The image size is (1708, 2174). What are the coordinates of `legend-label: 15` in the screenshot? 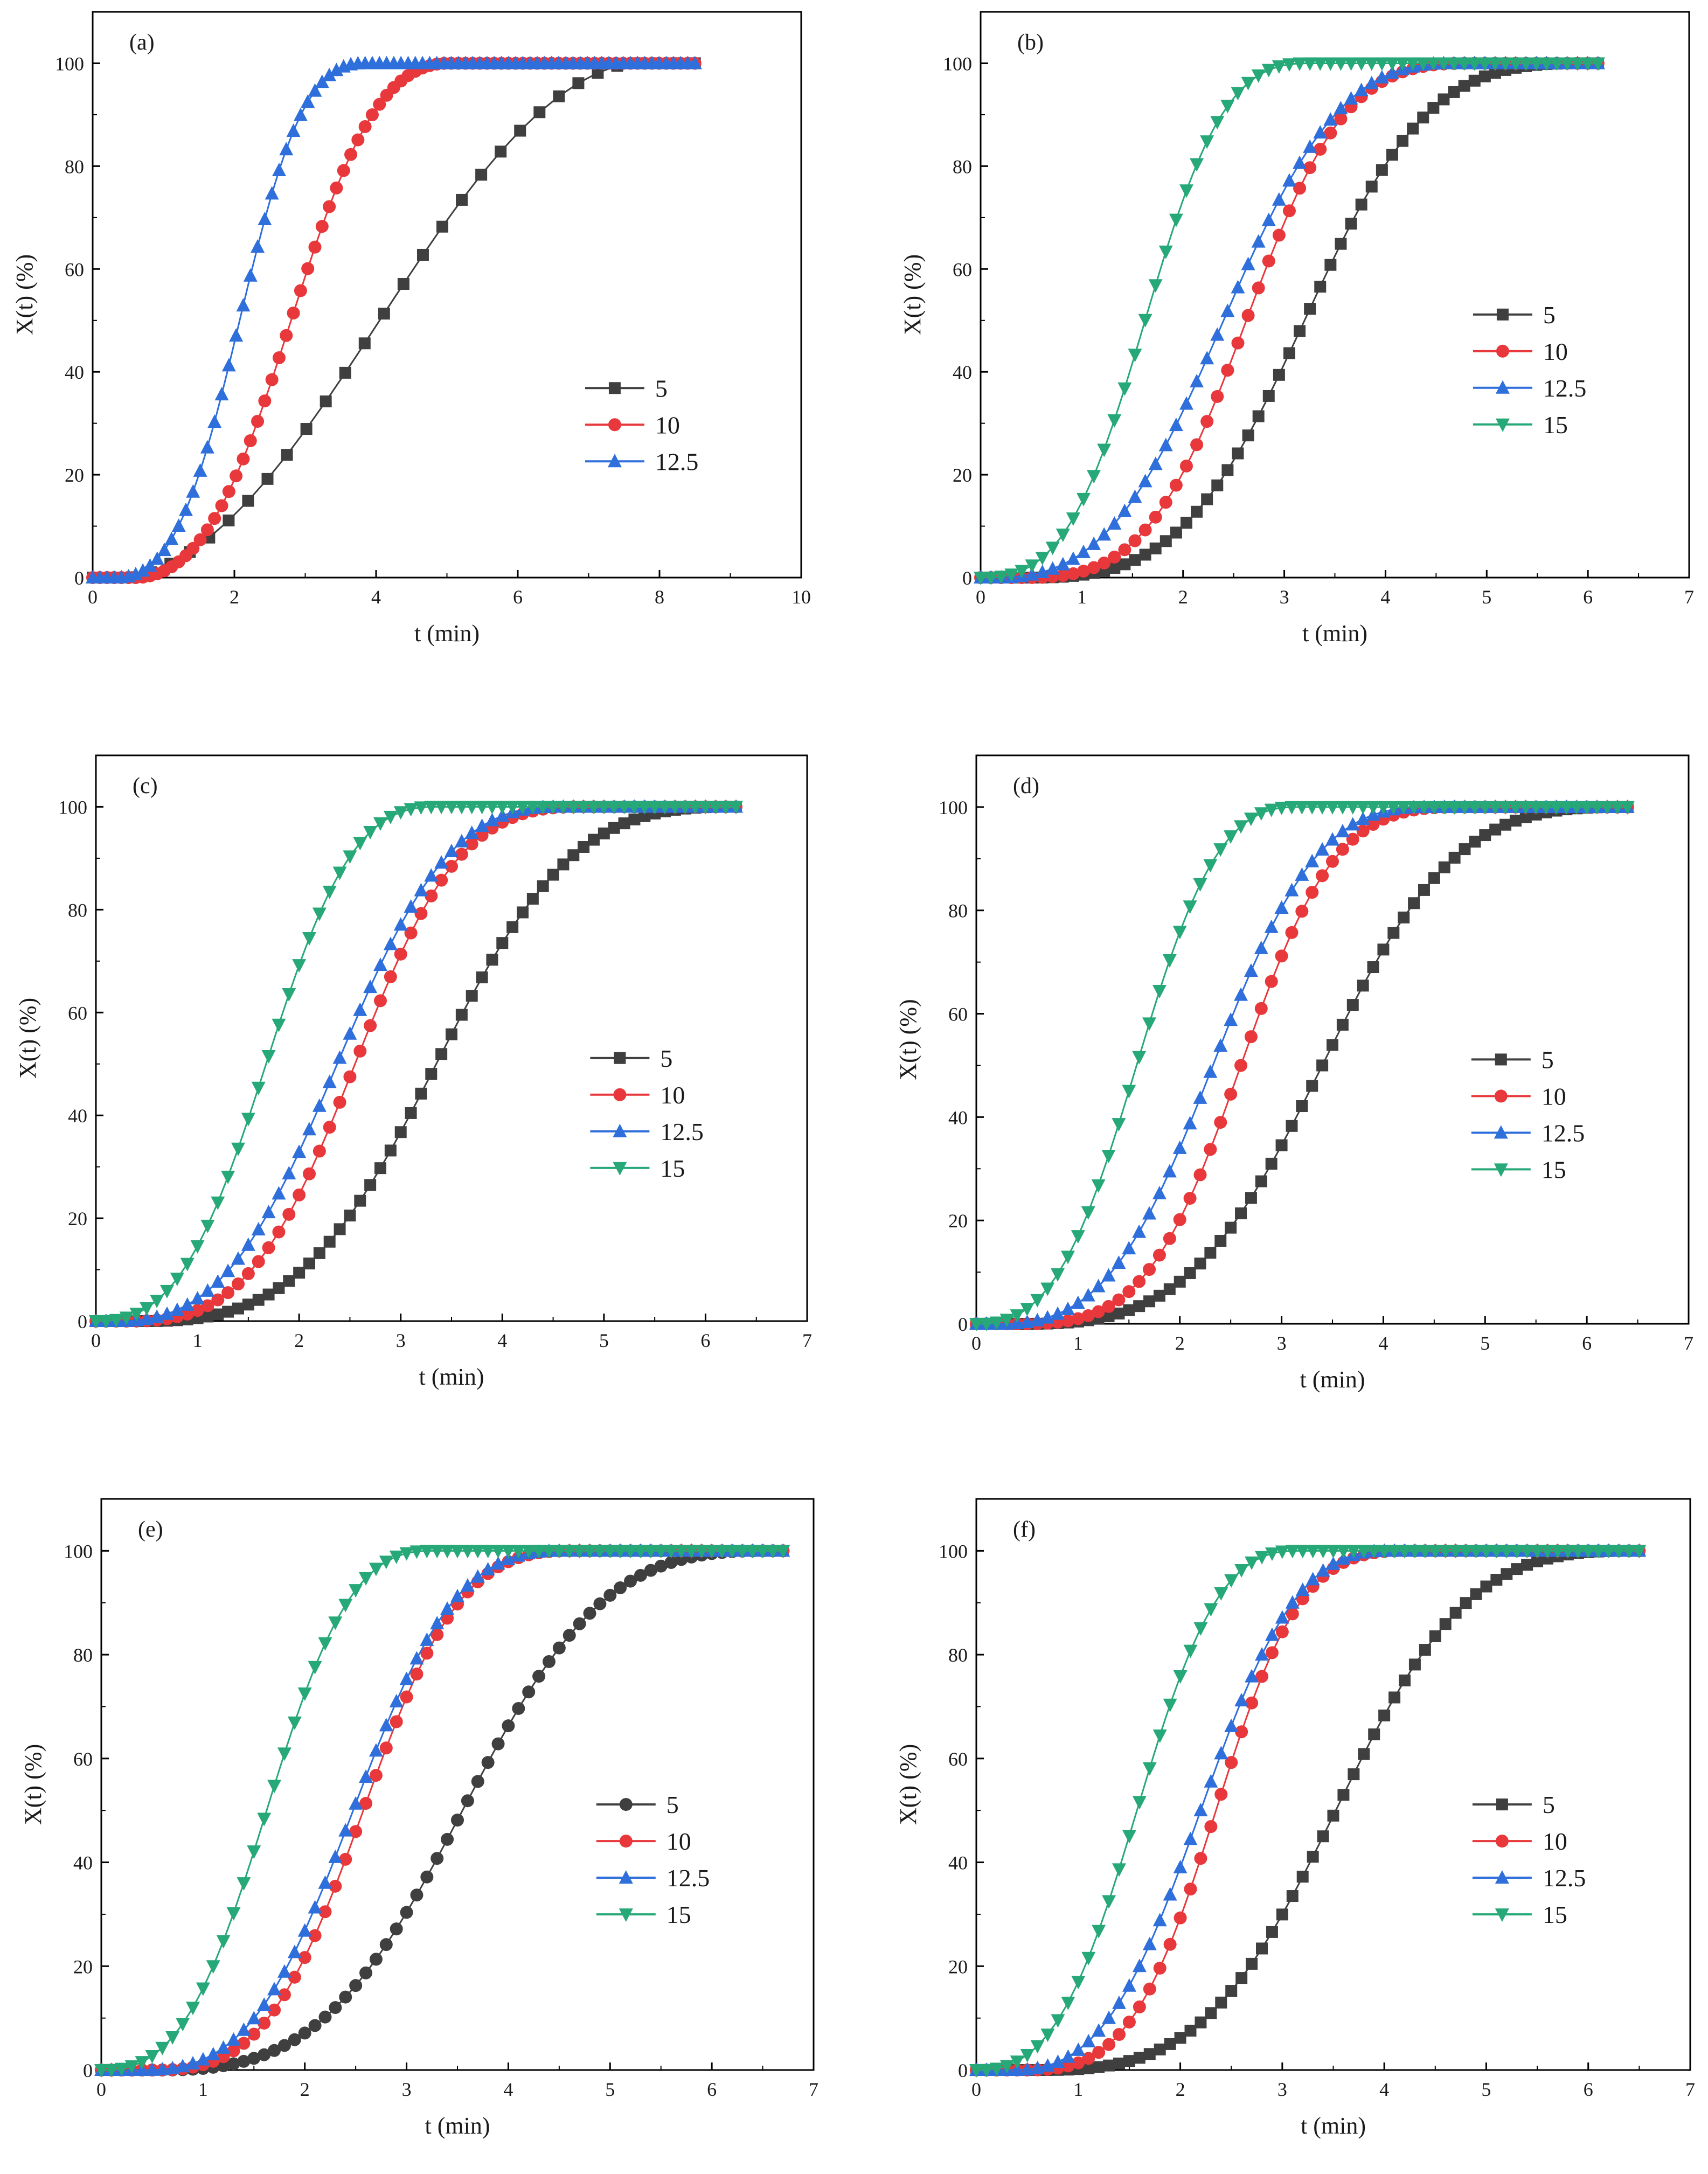 It's located at (1554, 1169).